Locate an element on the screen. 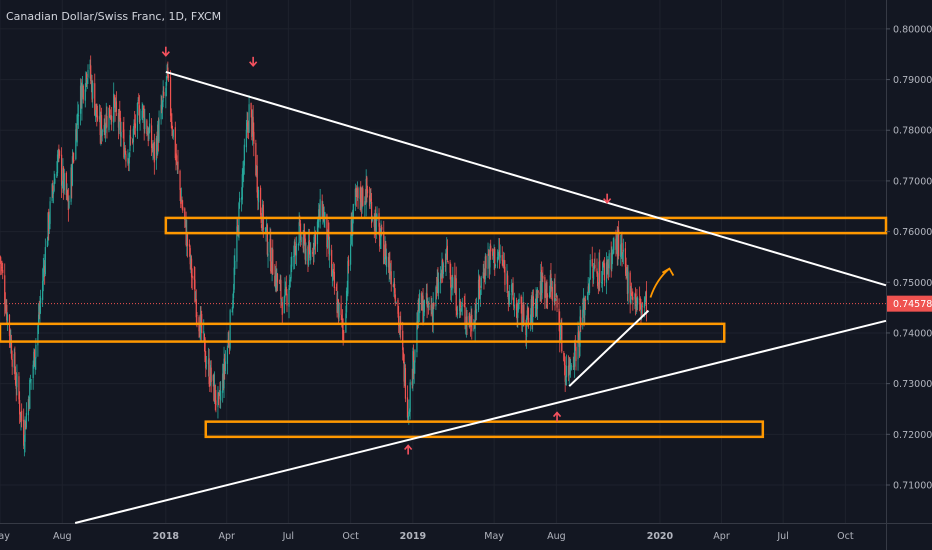 This screenshot has width=932, height=550. chart-title: Canadian Dollar/Swiss Franc, 1D, FXCM is located at coordinates (113, 16).